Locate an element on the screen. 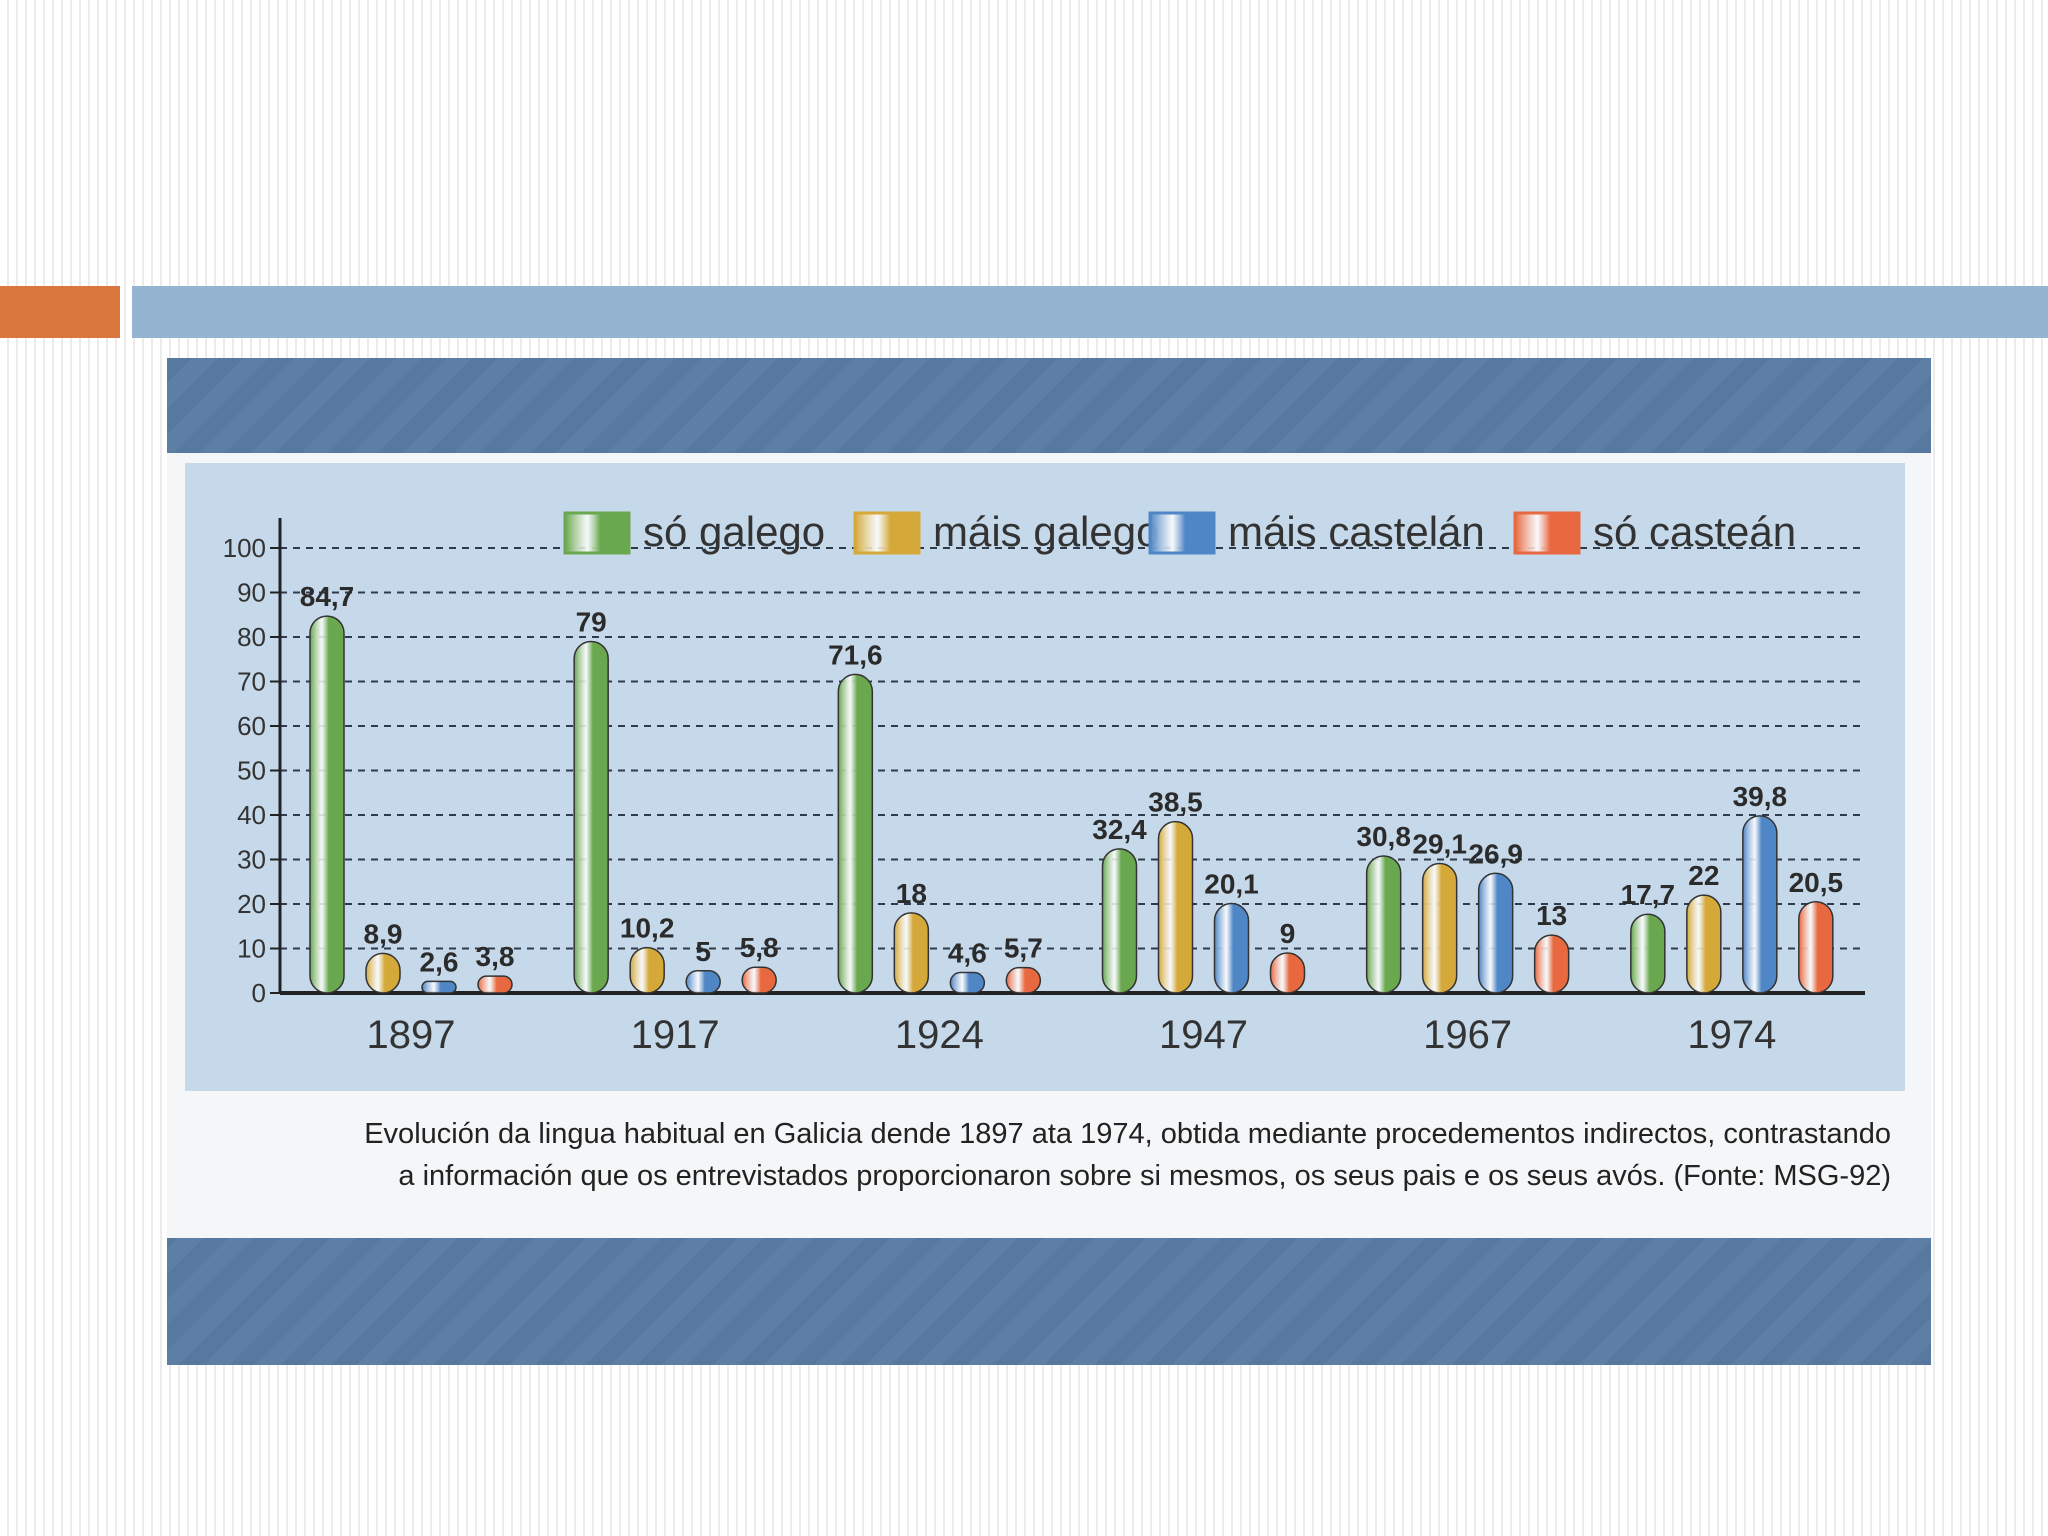 The image size is (2048, 1536). y-tick-label: 30 is located at coordinates (251, 860).